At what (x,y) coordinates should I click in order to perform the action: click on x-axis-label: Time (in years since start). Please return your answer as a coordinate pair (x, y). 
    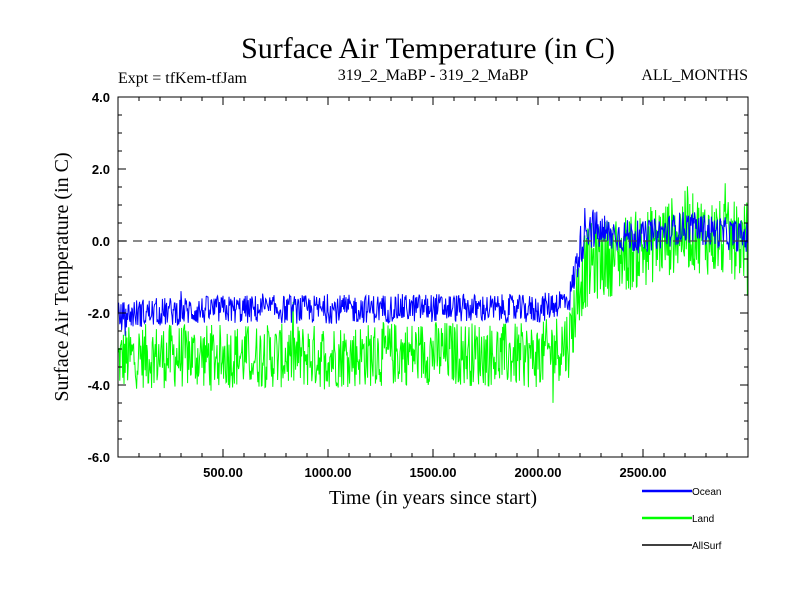
    Looking at the image, I should click on (433, 498).